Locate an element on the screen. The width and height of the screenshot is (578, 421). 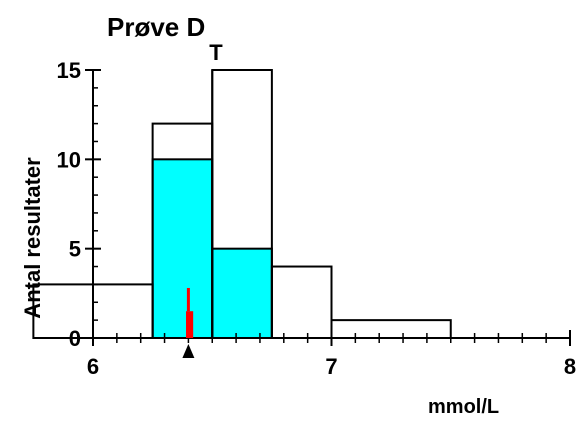
x-tick-label-8: 8 is located at coordinates (570, 366).